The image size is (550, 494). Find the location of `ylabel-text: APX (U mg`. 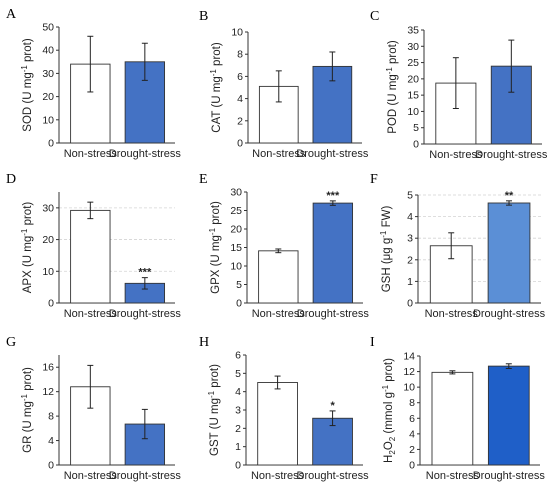

ylabel-text: APX (U mg is located at coordinates (28, 265).